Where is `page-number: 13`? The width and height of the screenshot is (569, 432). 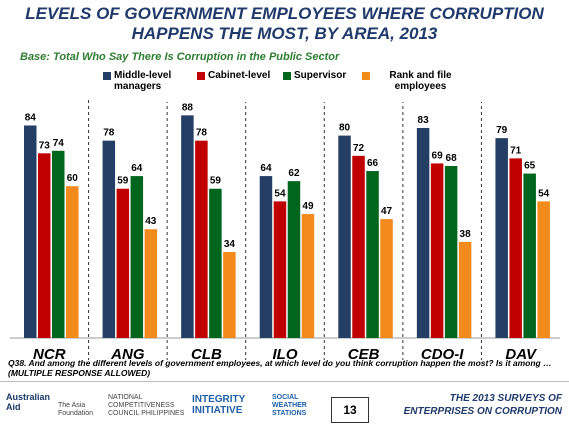 page-number: 13 is located at coordinates (350, 410).